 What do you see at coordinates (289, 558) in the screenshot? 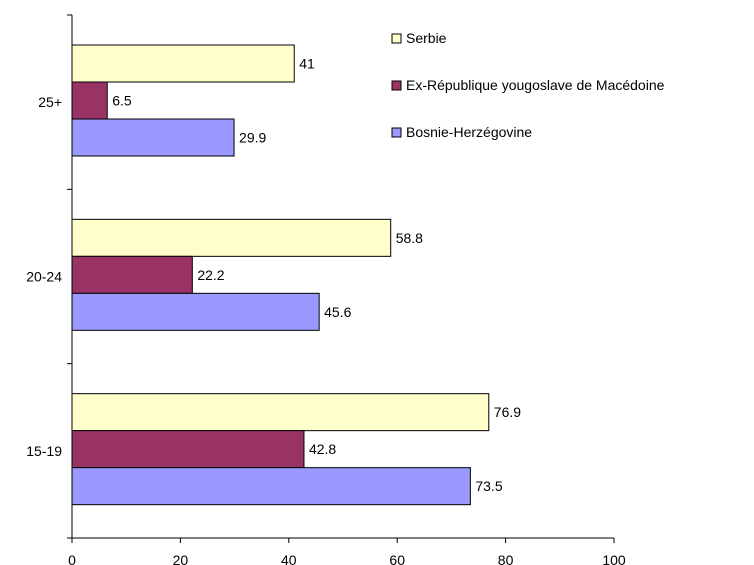
I see `x-tick-label-40: 40` at bounding box center [289, 558].